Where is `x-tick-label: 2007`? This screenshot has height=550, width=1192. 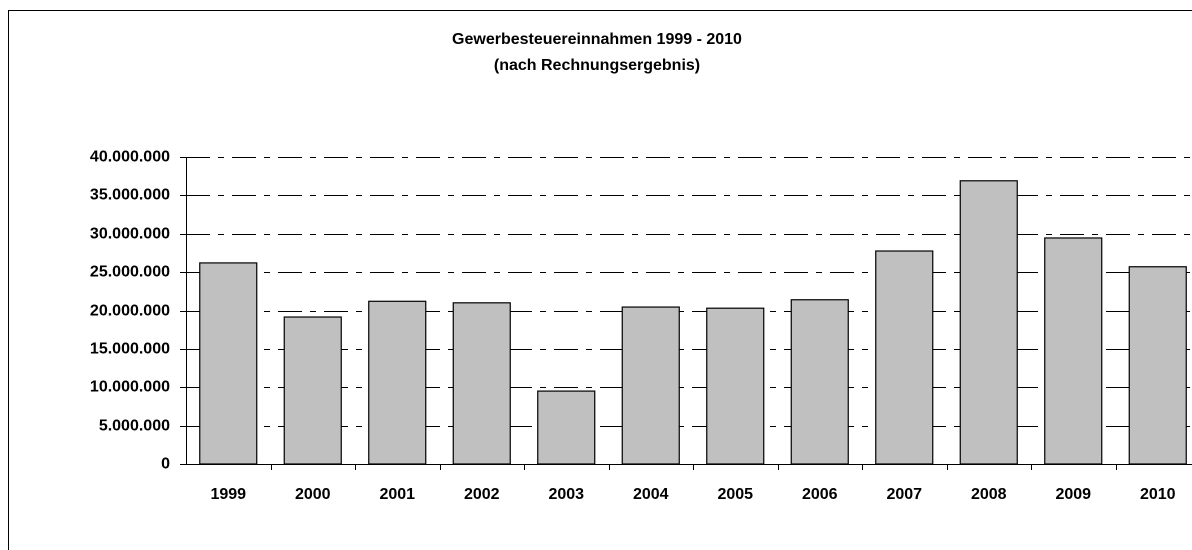
x-tick-label: 2007 is located at coordinates (904, 494).